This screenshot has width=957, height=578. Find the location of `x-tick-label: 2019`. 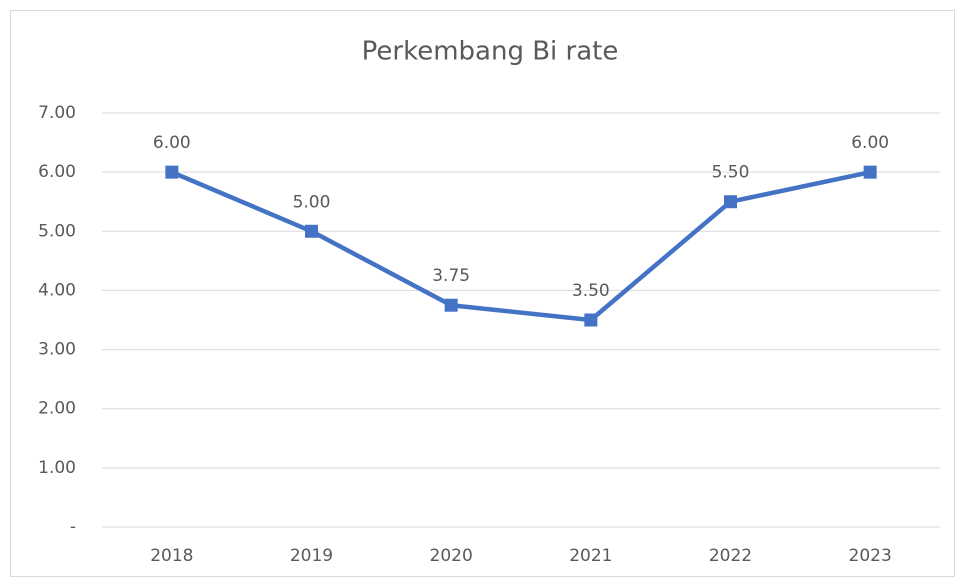

x-tick-label: 2019 is located at coordinates (311, 556).